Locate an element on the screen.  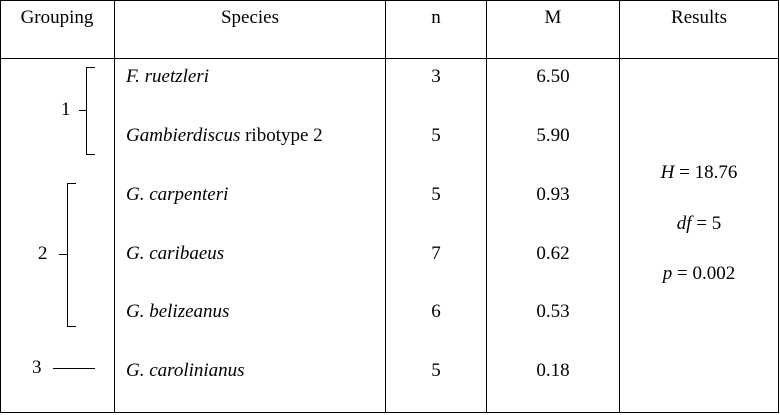
table-border-right is located at coordinates (778, 206).